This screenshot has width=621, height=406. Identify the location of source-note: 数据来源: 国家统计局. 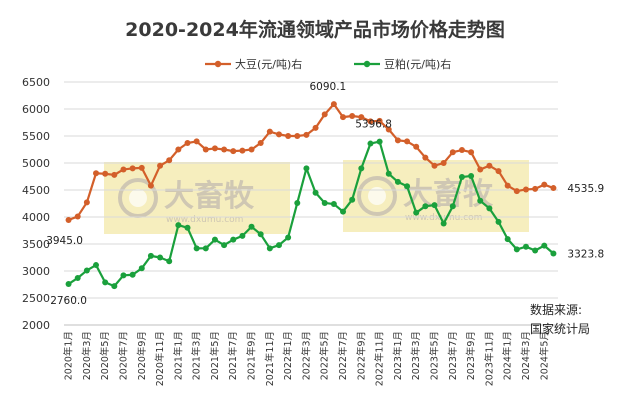
(560, 319).